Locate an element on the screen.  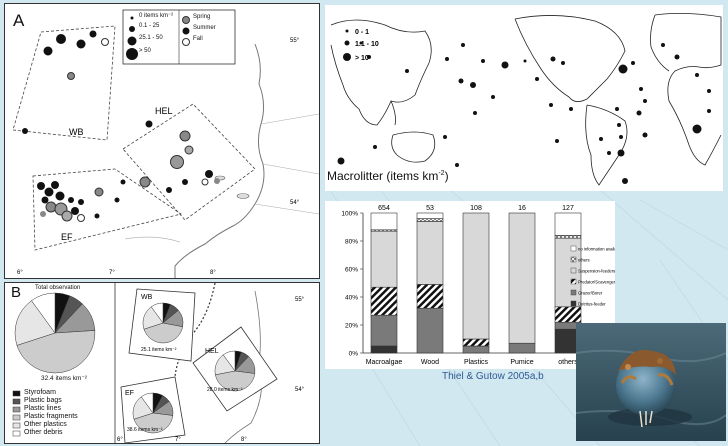
floating-debris-photo is located at coordinates (651, 382).